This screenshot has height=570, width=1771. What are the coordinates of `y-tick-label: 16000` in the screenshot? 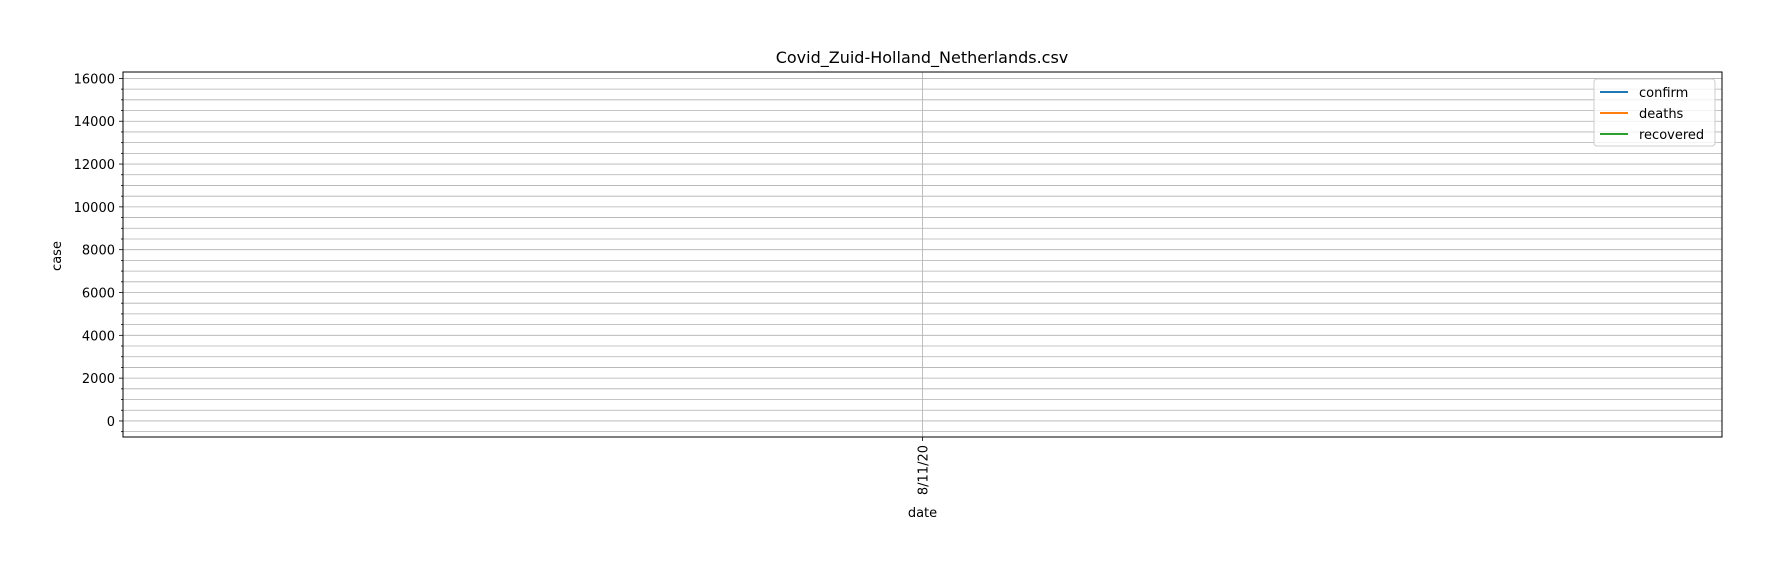 It's located at (94, 79).